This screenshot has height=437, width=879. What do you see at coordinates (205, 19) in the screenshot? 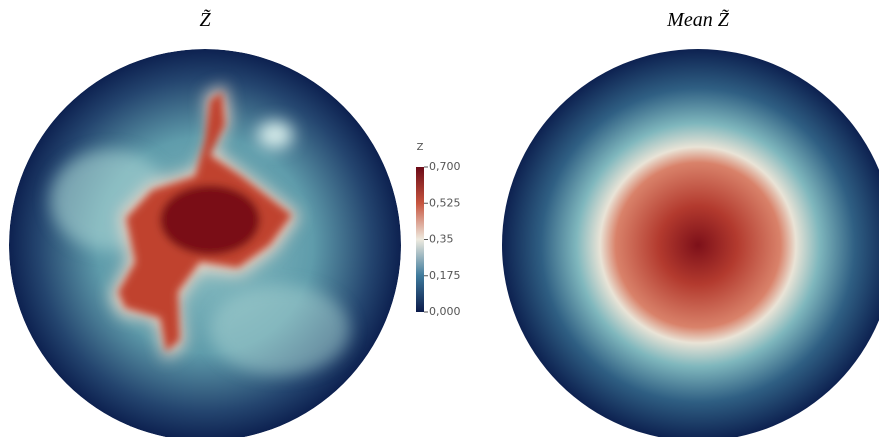
I see `panel-title: Z̃` at bounding box center [205, 19].